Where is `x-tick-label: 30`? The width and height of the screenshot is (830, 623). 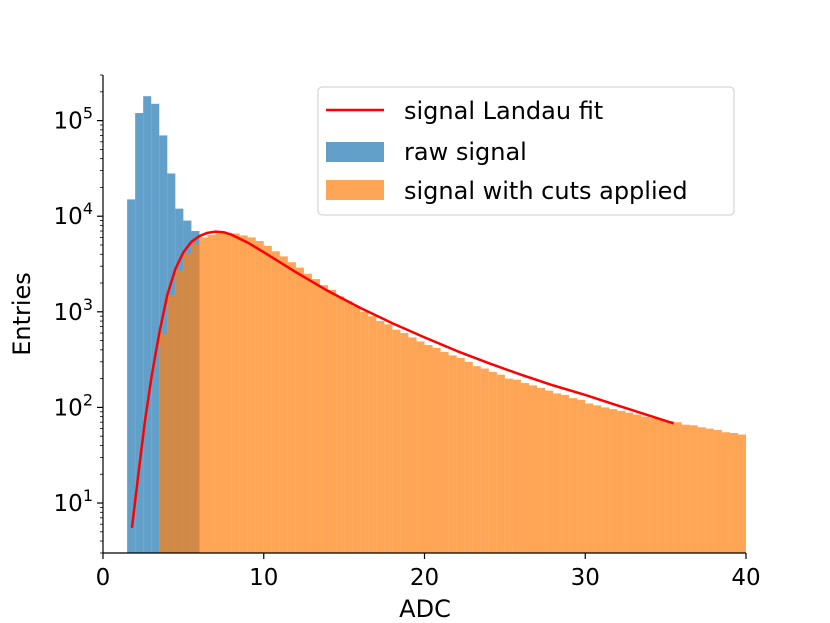
x-tick-label: 30 is located at coordinates (585, 578).